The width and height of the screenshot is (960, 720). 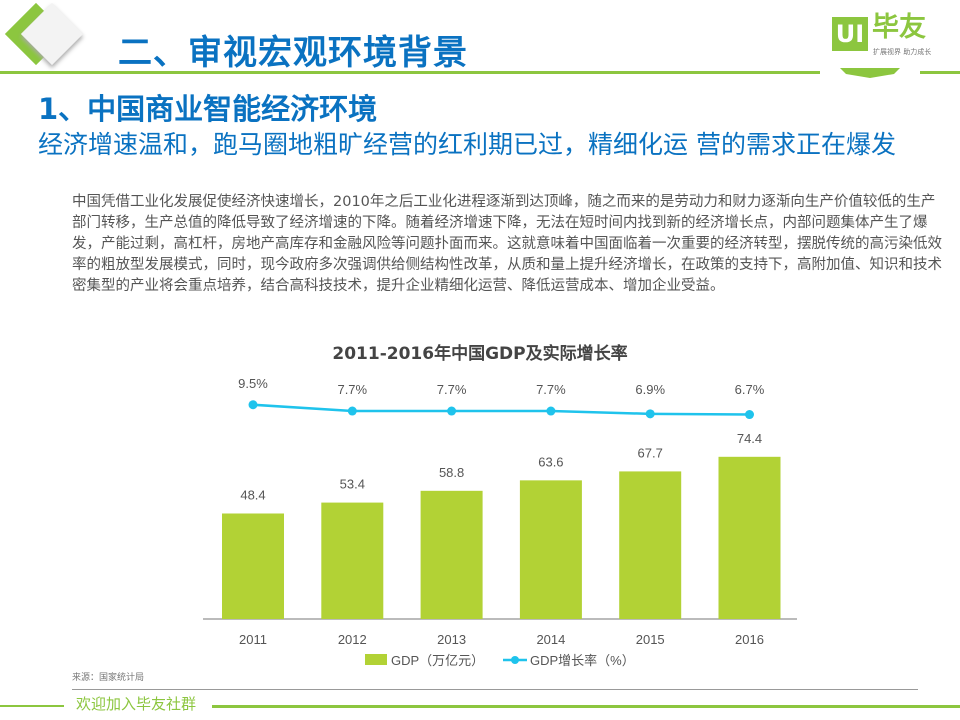 I want to click on bar-label-2016: 74.4, so click(x=749, y=438).